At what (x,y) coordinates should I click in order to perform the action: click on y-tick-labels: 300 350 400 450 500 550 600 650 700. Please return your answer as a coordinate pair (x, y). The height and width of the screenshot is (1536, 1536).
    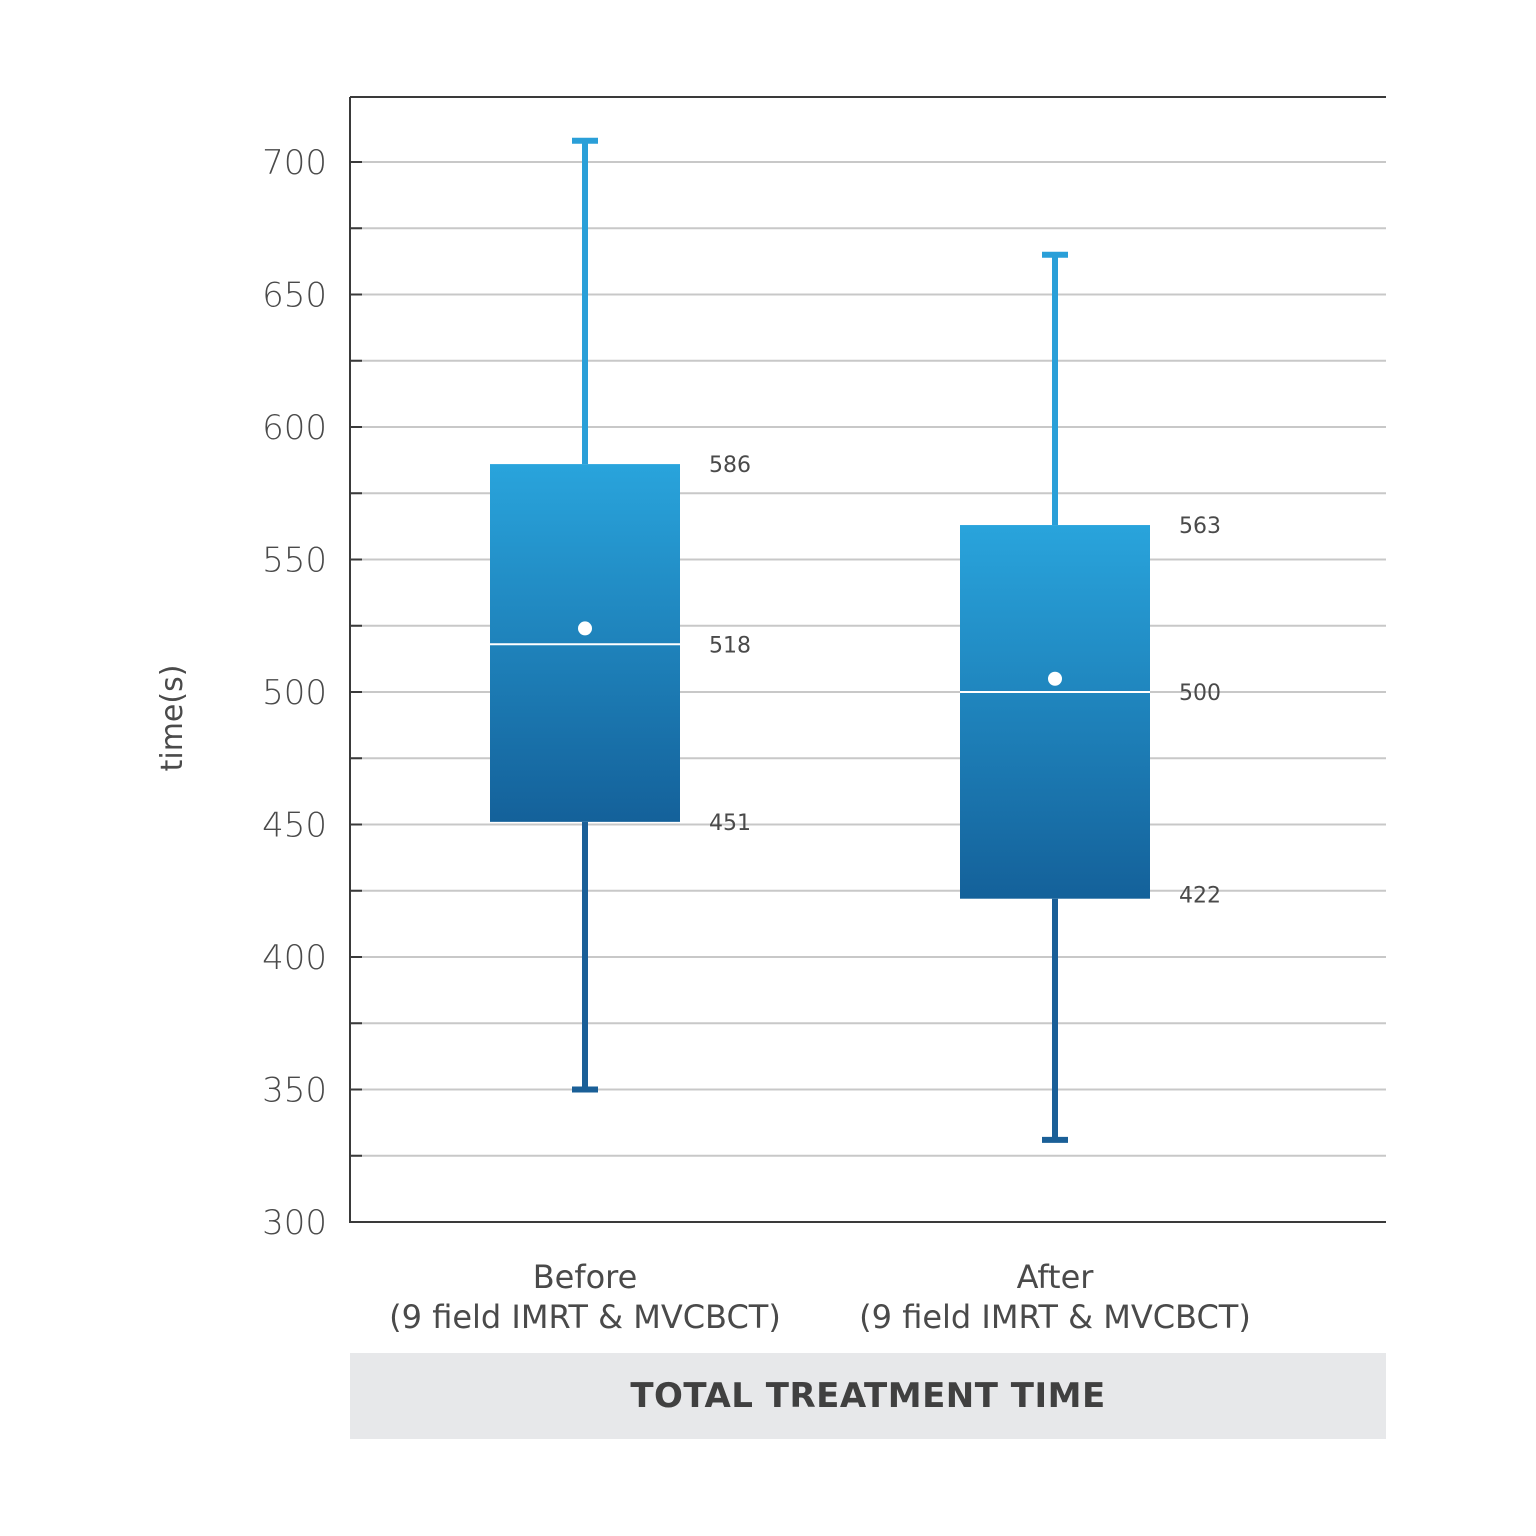
    Looking at the image, I should click on (294, 693).